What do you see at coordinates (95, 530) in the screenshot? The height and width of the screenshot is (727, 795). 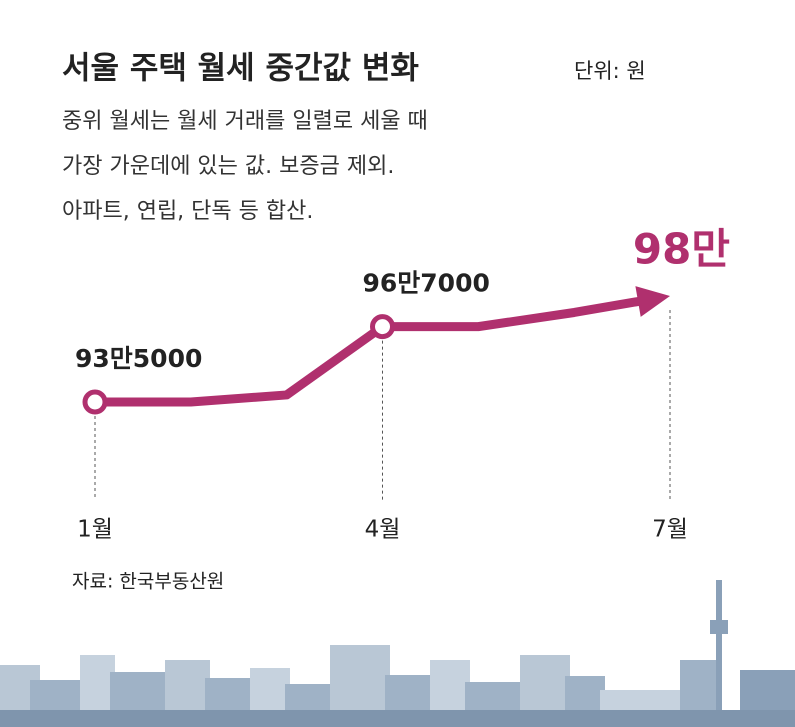 I see `x-tick-label: 1월` at bounding box center [95, 530].